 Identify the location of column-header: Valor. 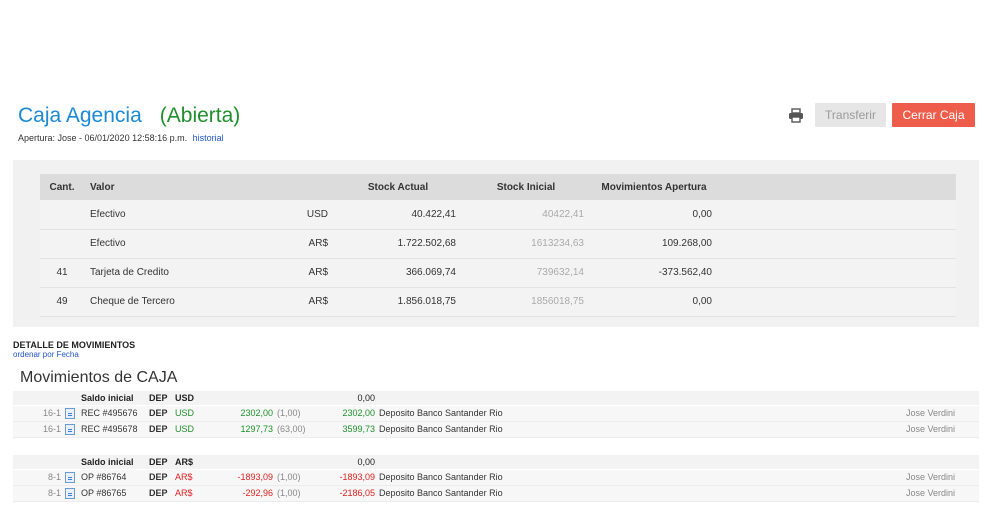
(174, 187).